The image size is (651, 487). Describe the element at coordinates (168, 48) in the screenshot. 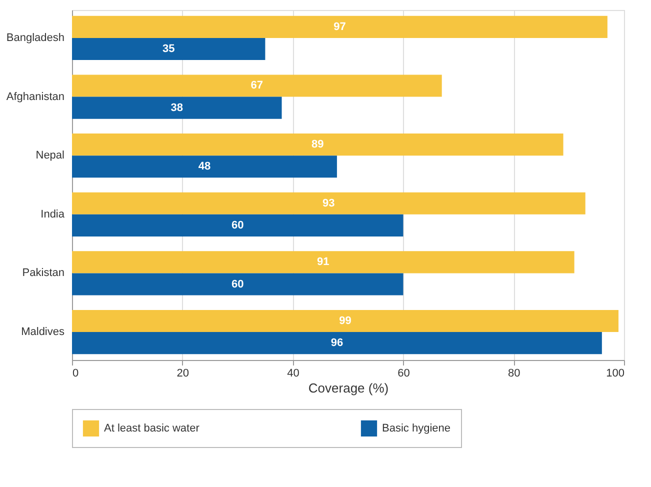

I see `data-label: 35` at that location.